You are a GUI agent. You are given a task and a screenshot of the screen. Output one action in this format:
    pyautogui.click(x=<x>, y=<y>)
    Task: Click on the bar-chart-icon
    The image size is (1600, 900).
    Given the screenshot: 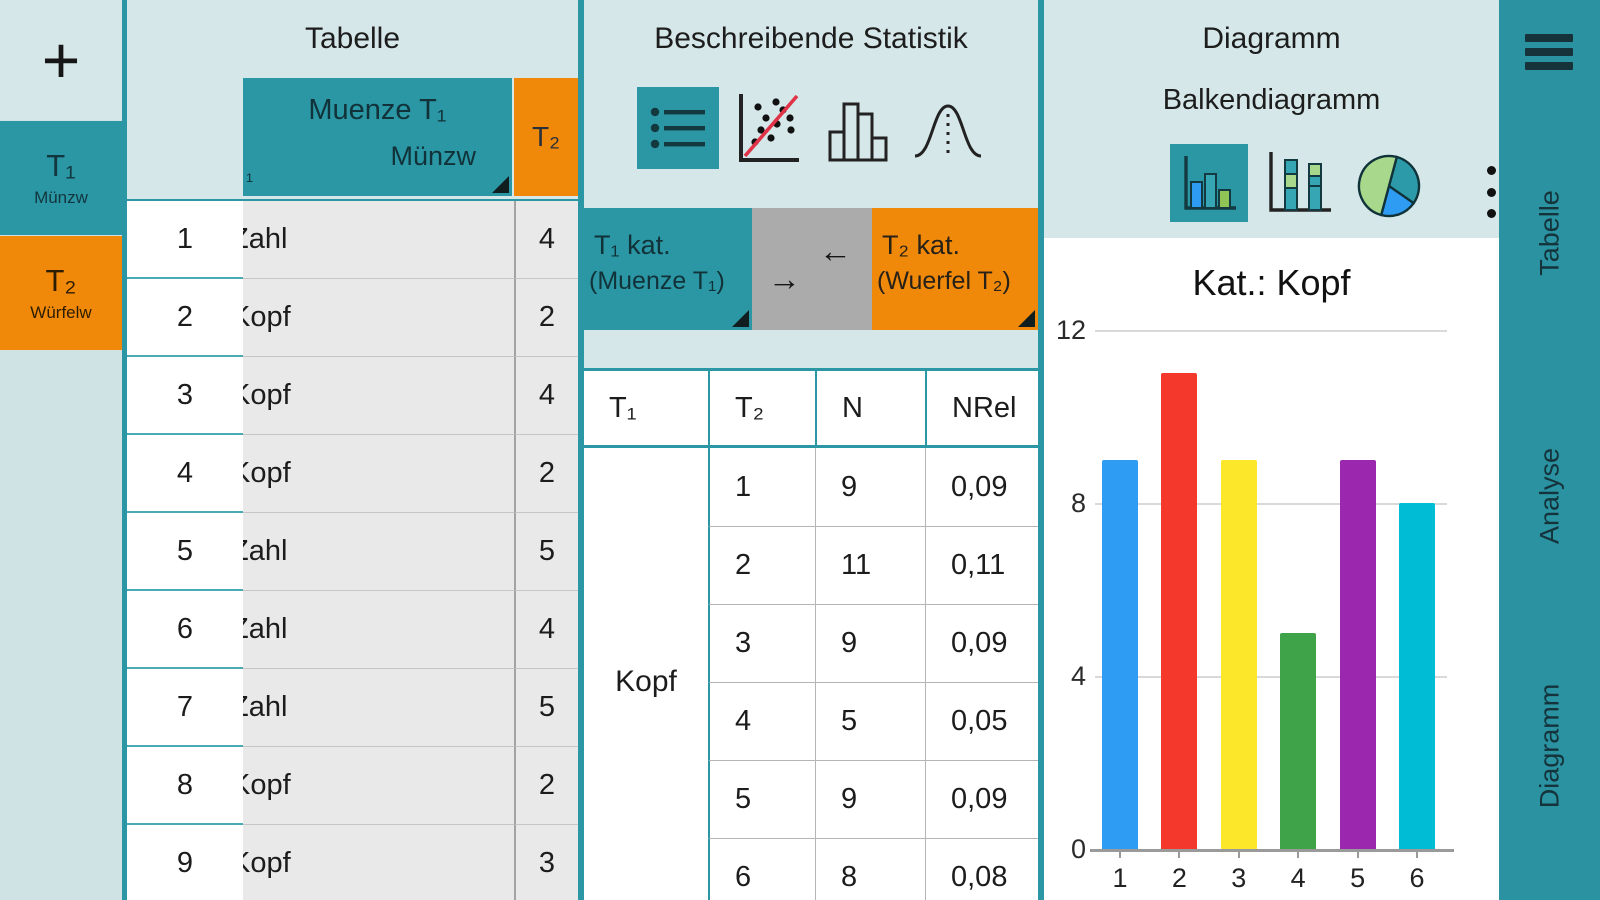 What is the action you would take?
    pyautogui.click(x=1209, y=183)
    